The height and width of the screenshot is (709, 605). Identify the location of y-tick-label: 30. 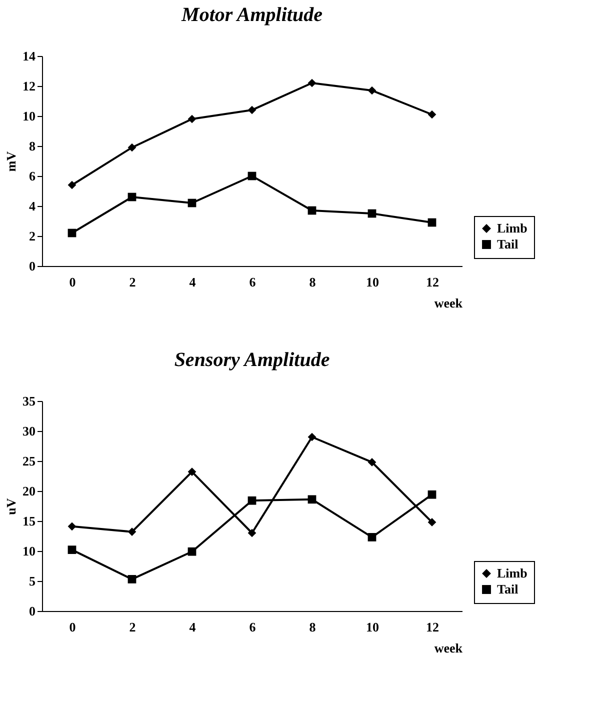
(29, 431).